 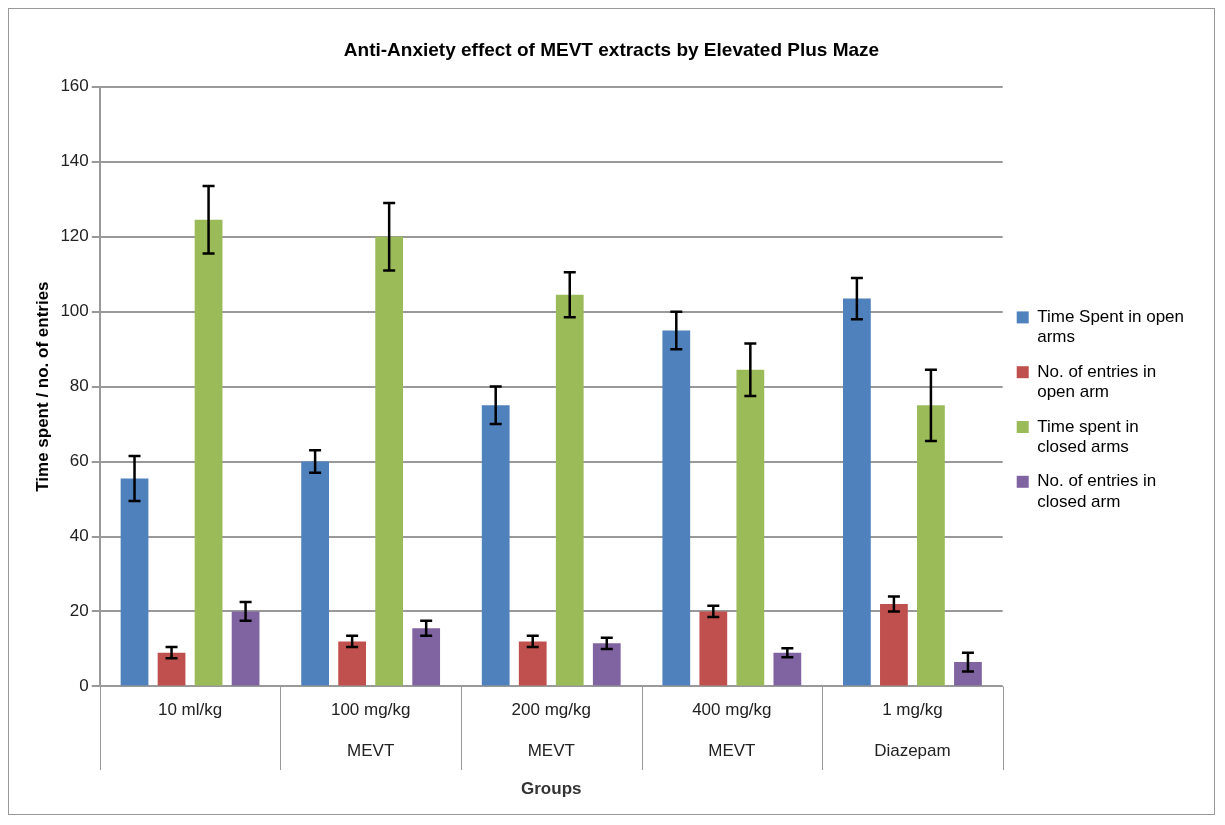 I want to click on legend-label: No. of entries in closed arm, so click(x=1097, y=491).